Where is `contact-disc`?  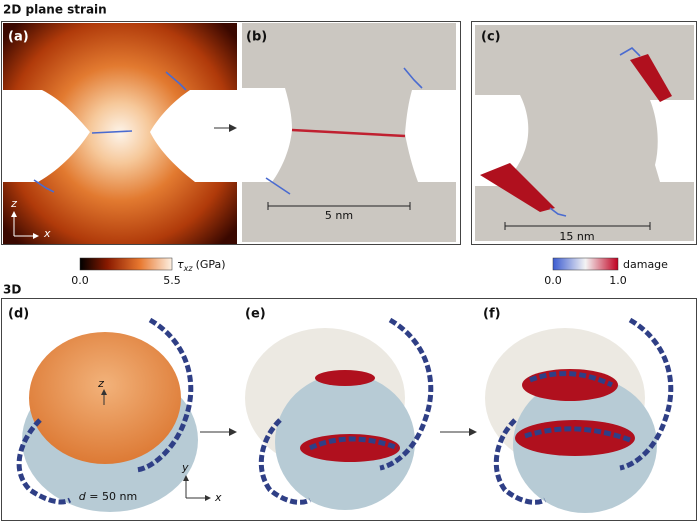
contact-disc is located at coordinates (105, 398).